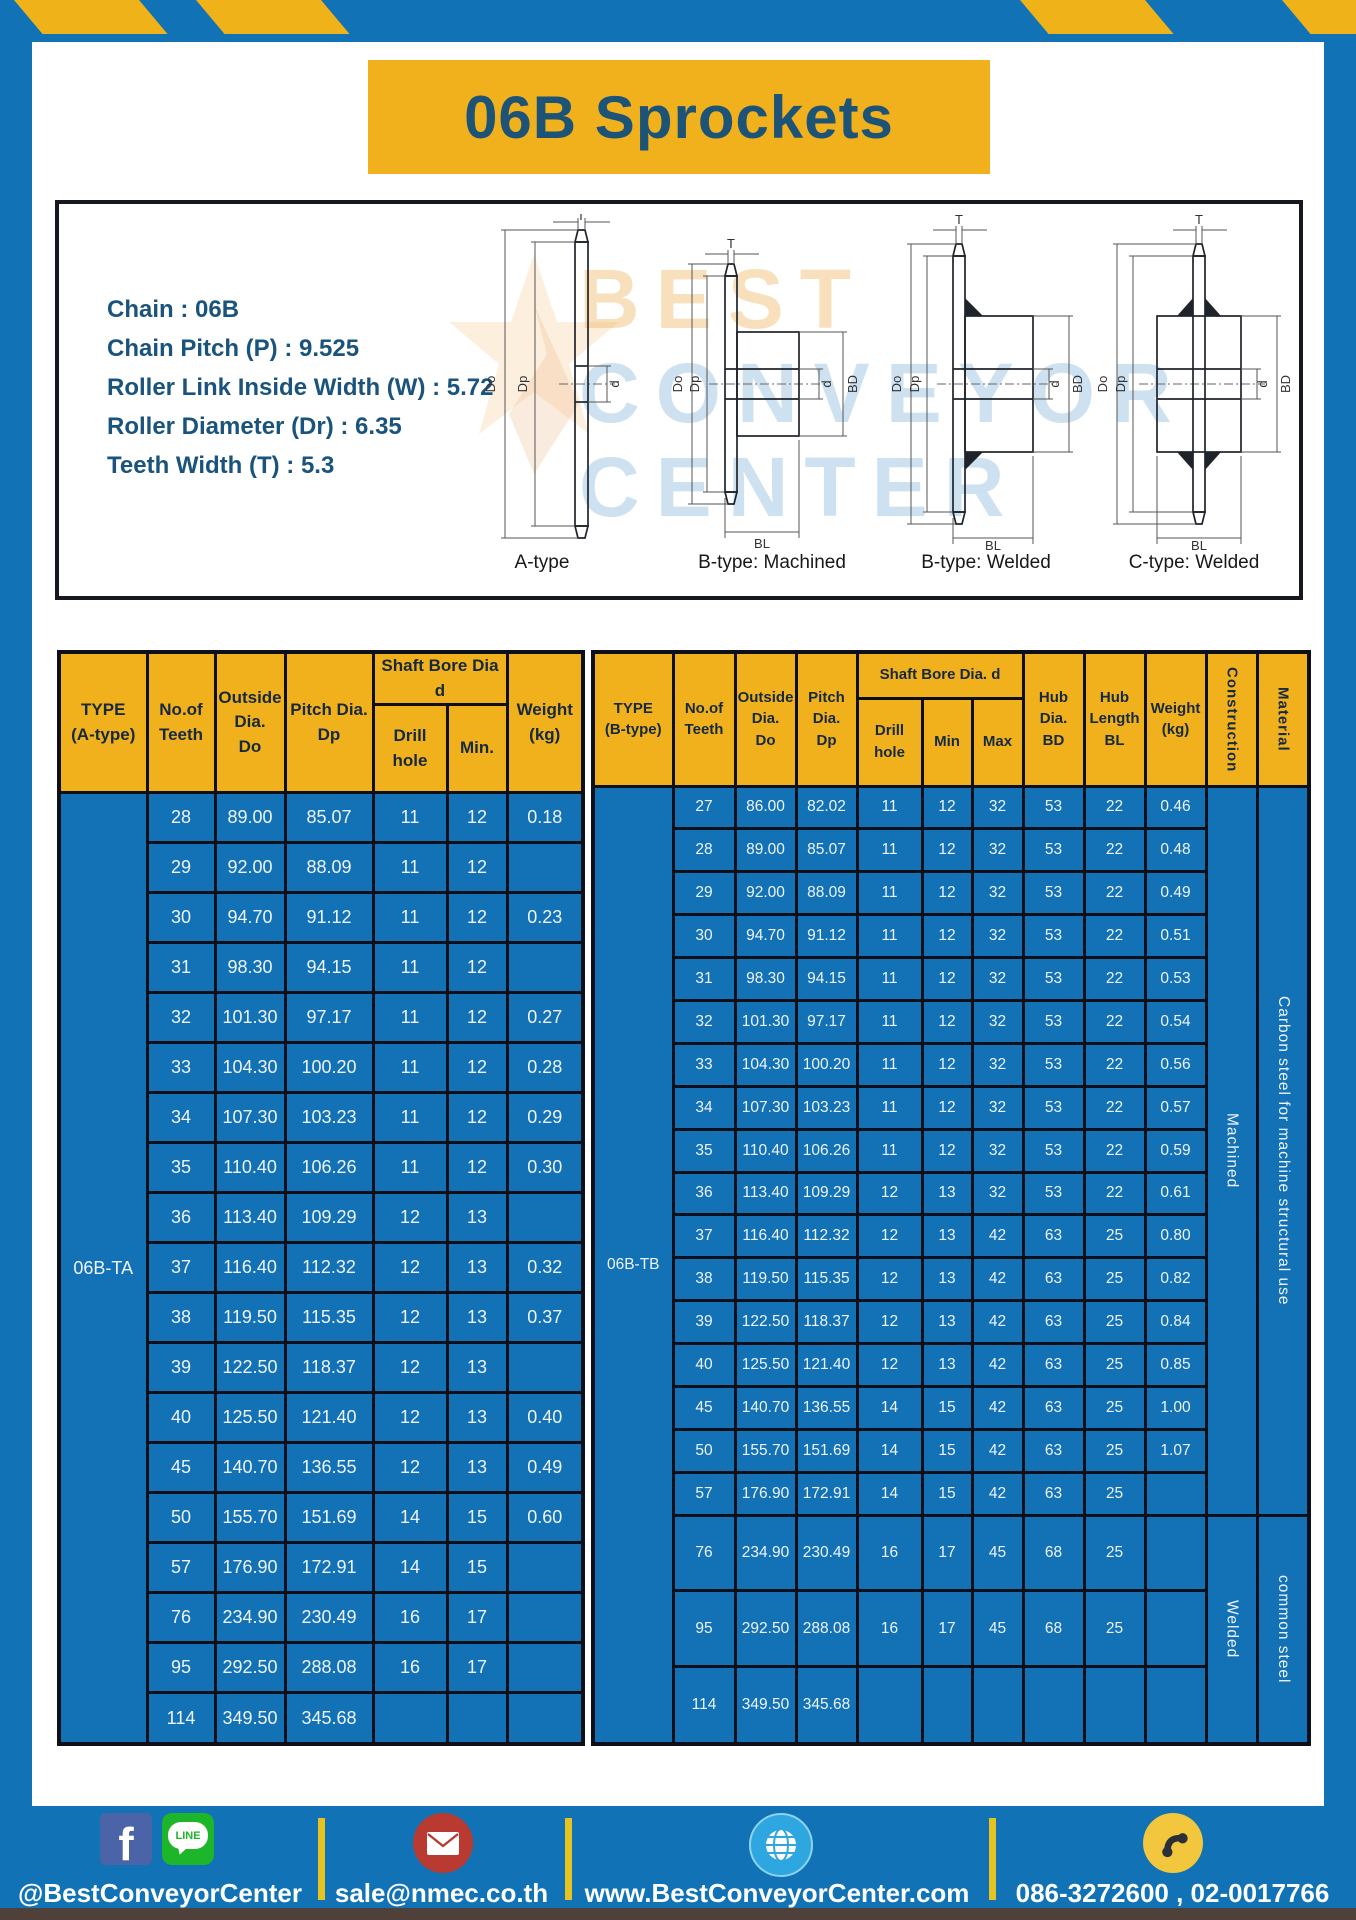 This screenshot has height=1920, width=1356. What do you see at coordinates (329, 1568) in the screenshot?
I see `data-cell: 172.91` at bounding box center [329, 1568].